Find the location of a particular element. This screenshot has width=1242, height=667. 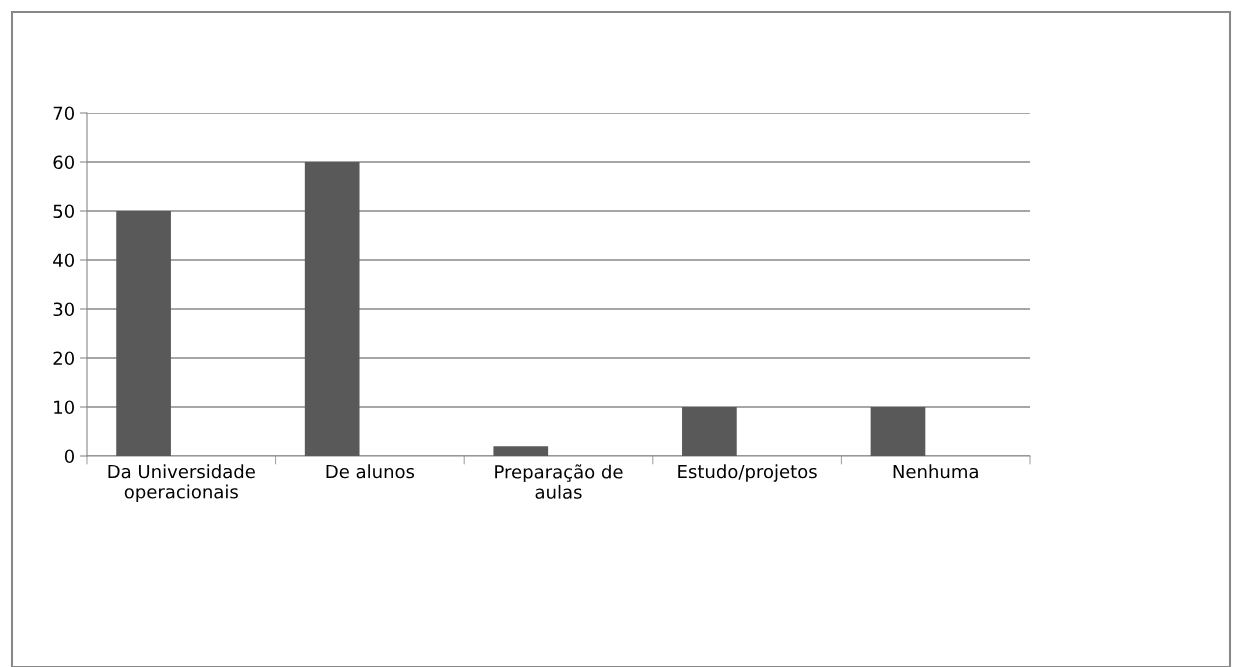

x-tick-label: Preparação de aulas is located at coordinates (559, 481).